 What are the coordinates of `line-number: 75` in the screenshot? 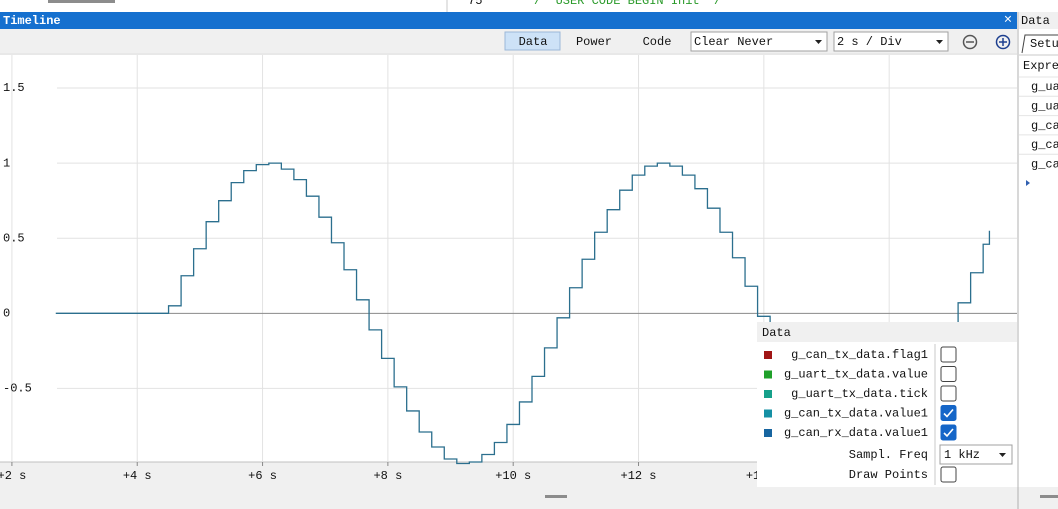 It's located at (475, 4).